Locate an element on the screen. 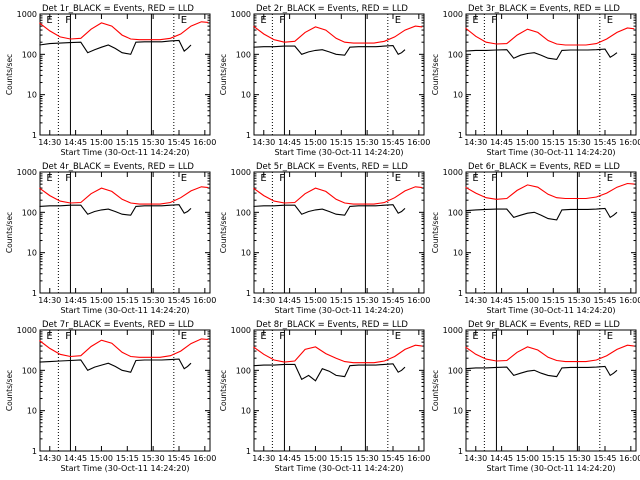 This screenshot has width=640, height=480. panel-title: Det 2r_BLACK = Events, RED = LLD is located at coordinates (332, 9).